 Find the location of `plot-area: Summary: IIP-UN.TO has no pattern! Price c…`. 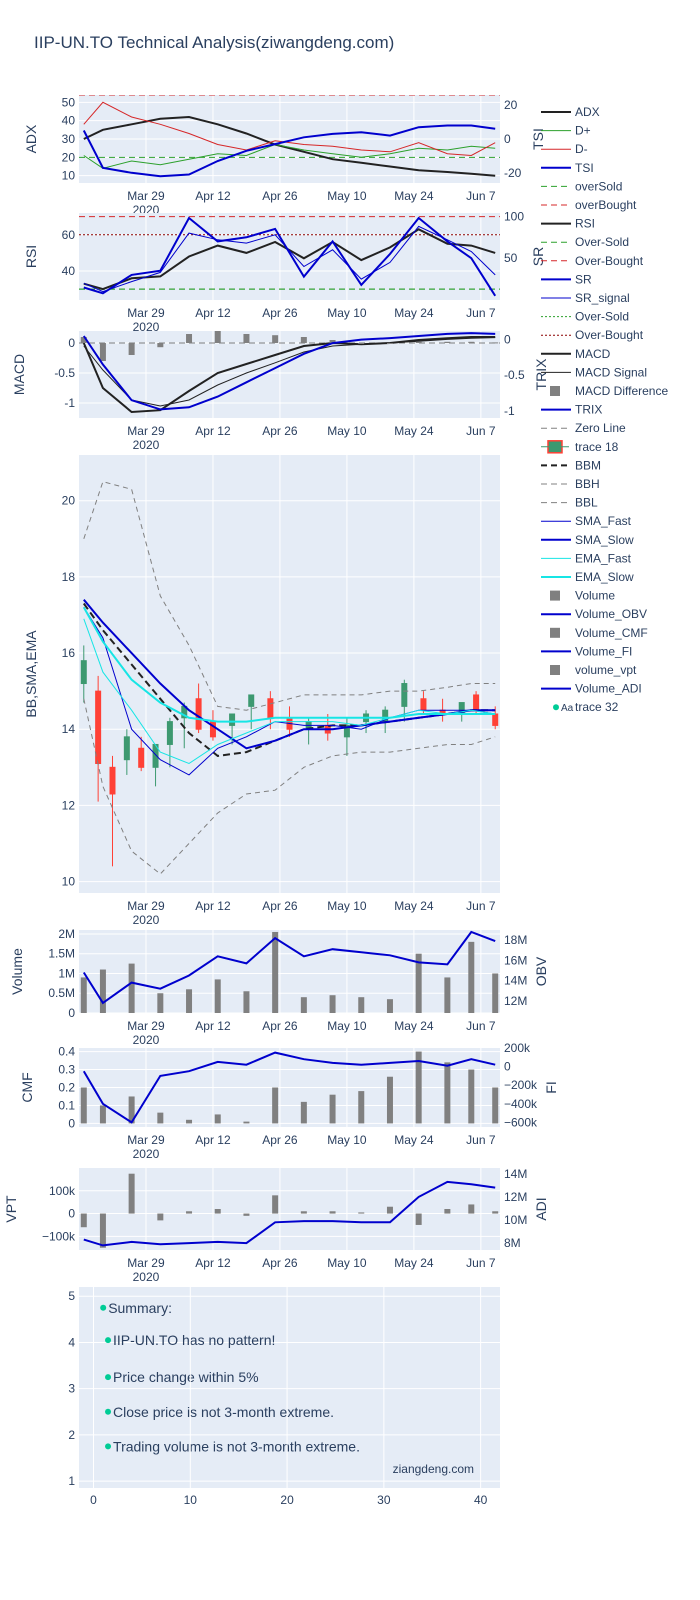

plot-area: Summary: IIP-UN.TO has no pattern! Price c… is located at coordinates (230, 1377).